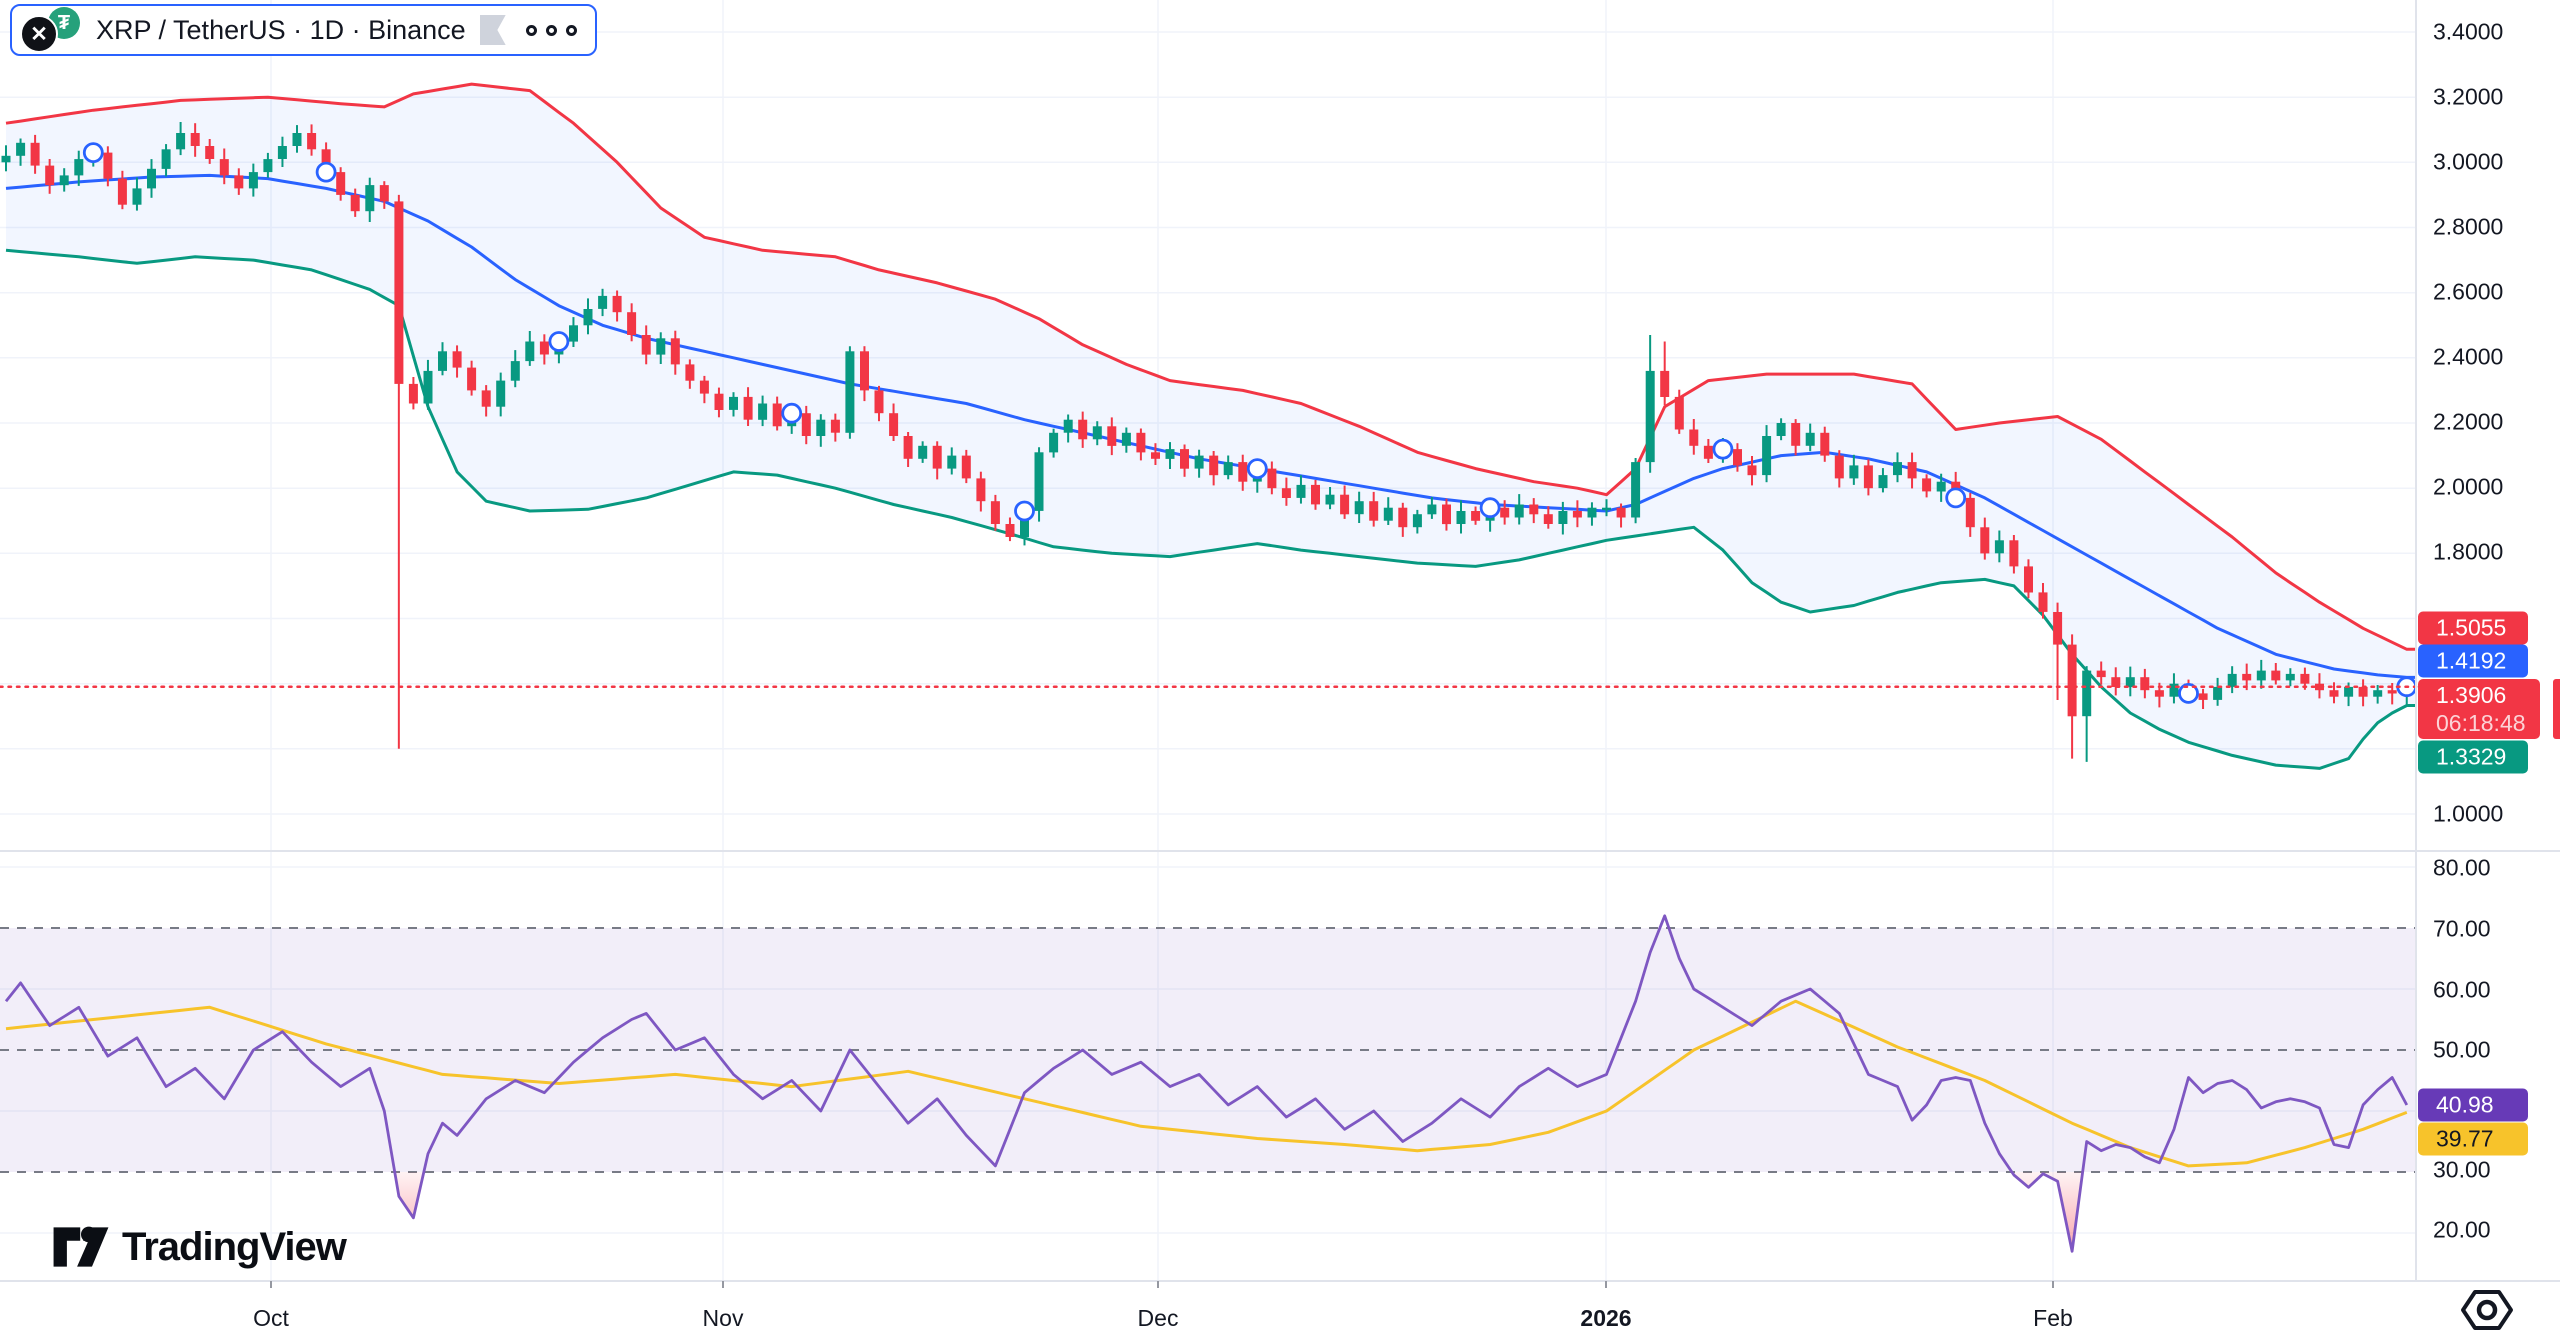  I want to click on time-axis-label: Oct, so click(271, 1318).